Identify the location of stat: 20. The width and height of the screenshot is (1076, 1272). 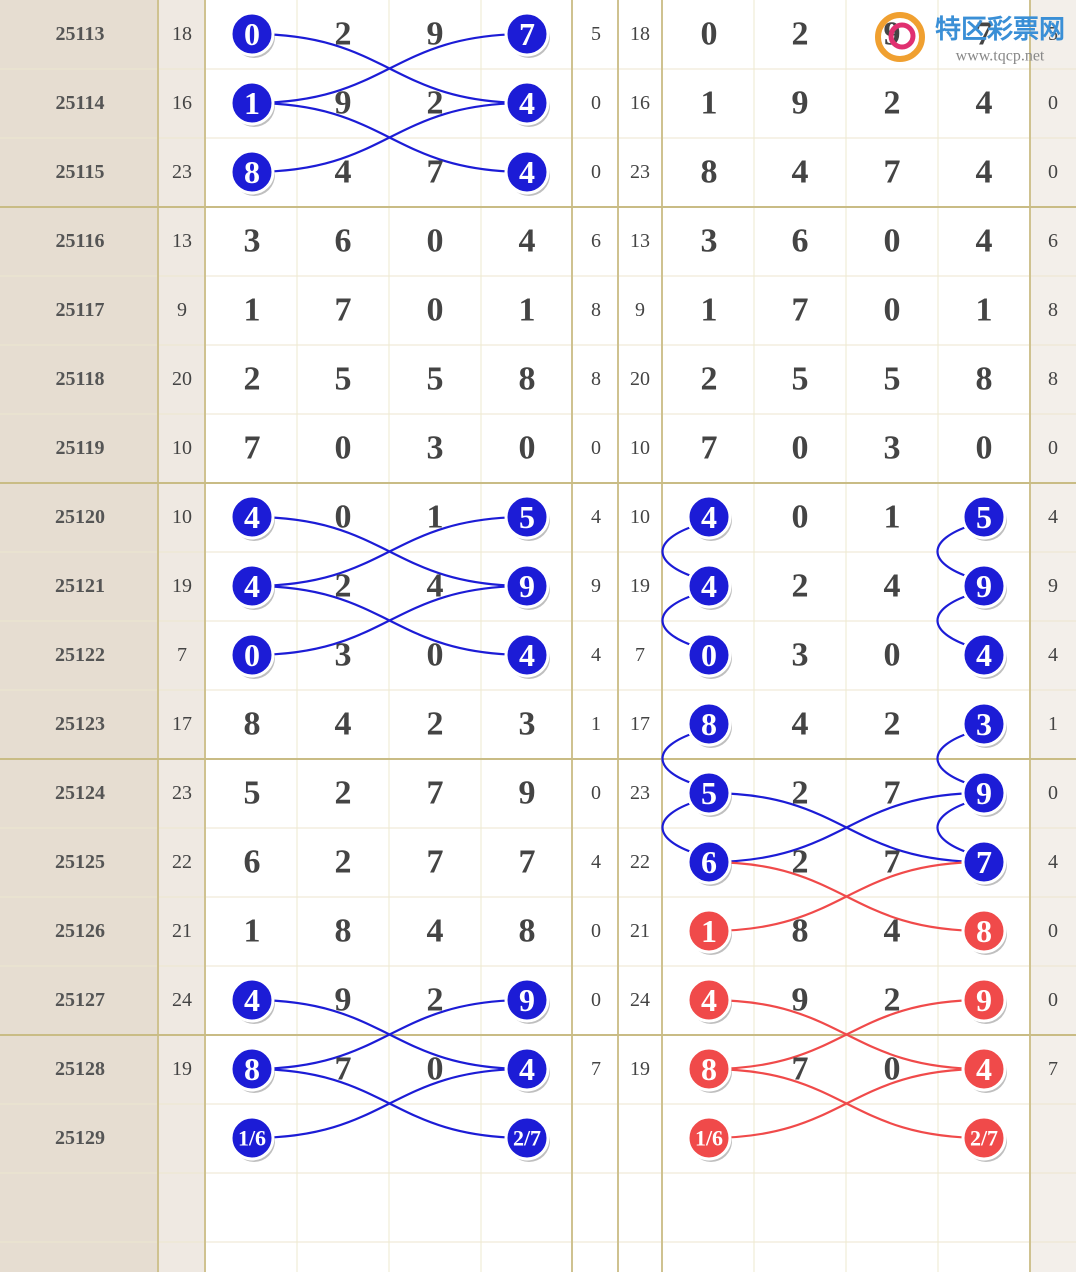
(640, 379).